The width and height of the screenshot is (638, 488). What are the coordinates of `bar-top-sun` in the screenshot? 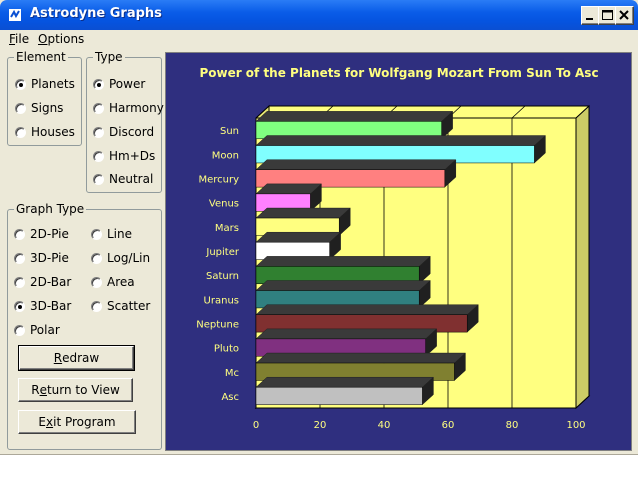 It's located at (354, 116).